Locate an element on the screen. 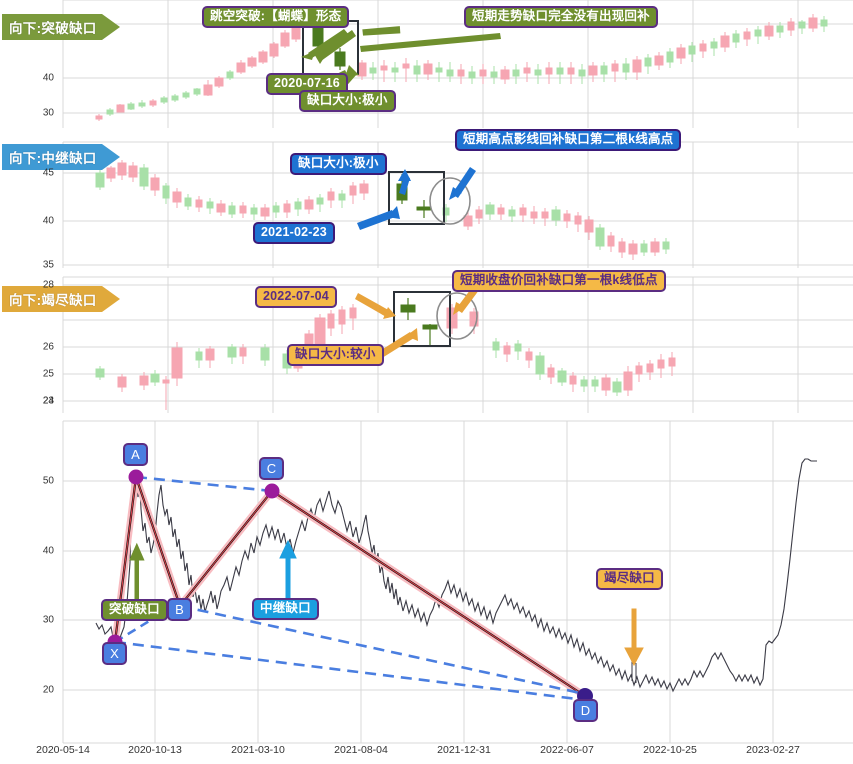 The height and width of the screenshot is (764, 853). panel3-ytick-3: 24 is located at coordinates (48, 401).